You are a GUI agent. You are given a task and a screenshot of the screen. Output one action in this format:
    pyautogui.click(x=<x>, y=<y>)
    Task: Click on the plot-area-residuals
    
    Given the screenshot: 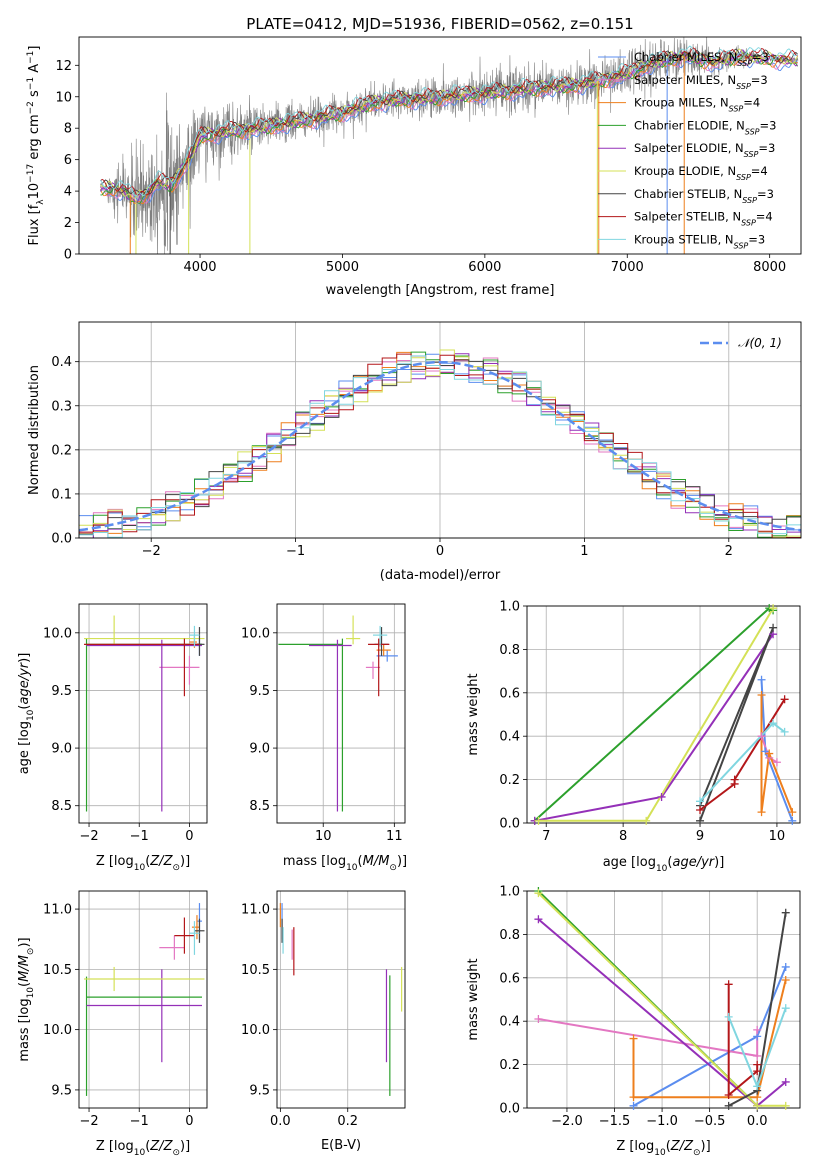 What is the action you would take?
    pyautogui.click(x=440, y=443)
    